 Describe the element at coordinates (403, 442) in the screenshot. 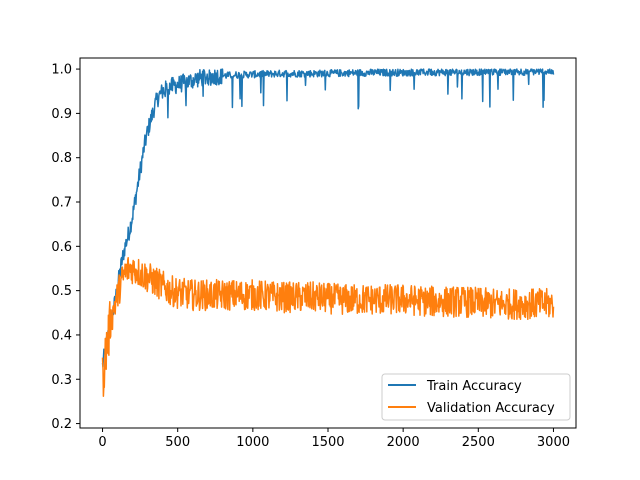

I see `x-tick-label: 2000` at that location.